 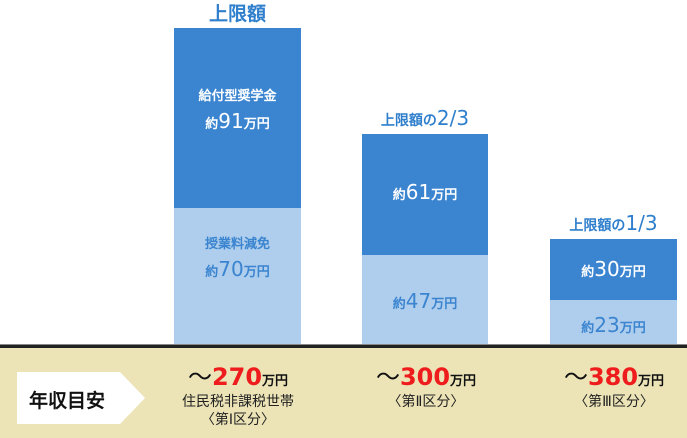 I want to click on income-guide-label: 年収目安, so click(x=67, y=401).